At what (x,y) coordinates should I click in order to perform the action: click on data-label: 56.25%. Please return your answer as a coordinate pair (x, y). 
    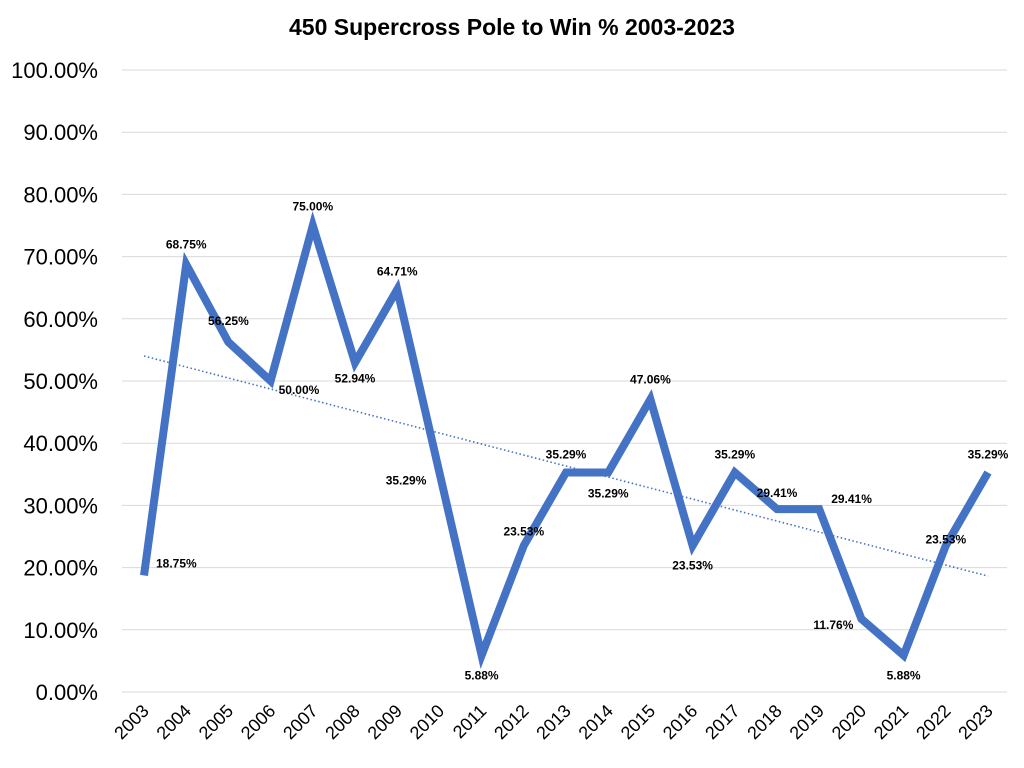
    Looking at the image, I should click on (228, 321).